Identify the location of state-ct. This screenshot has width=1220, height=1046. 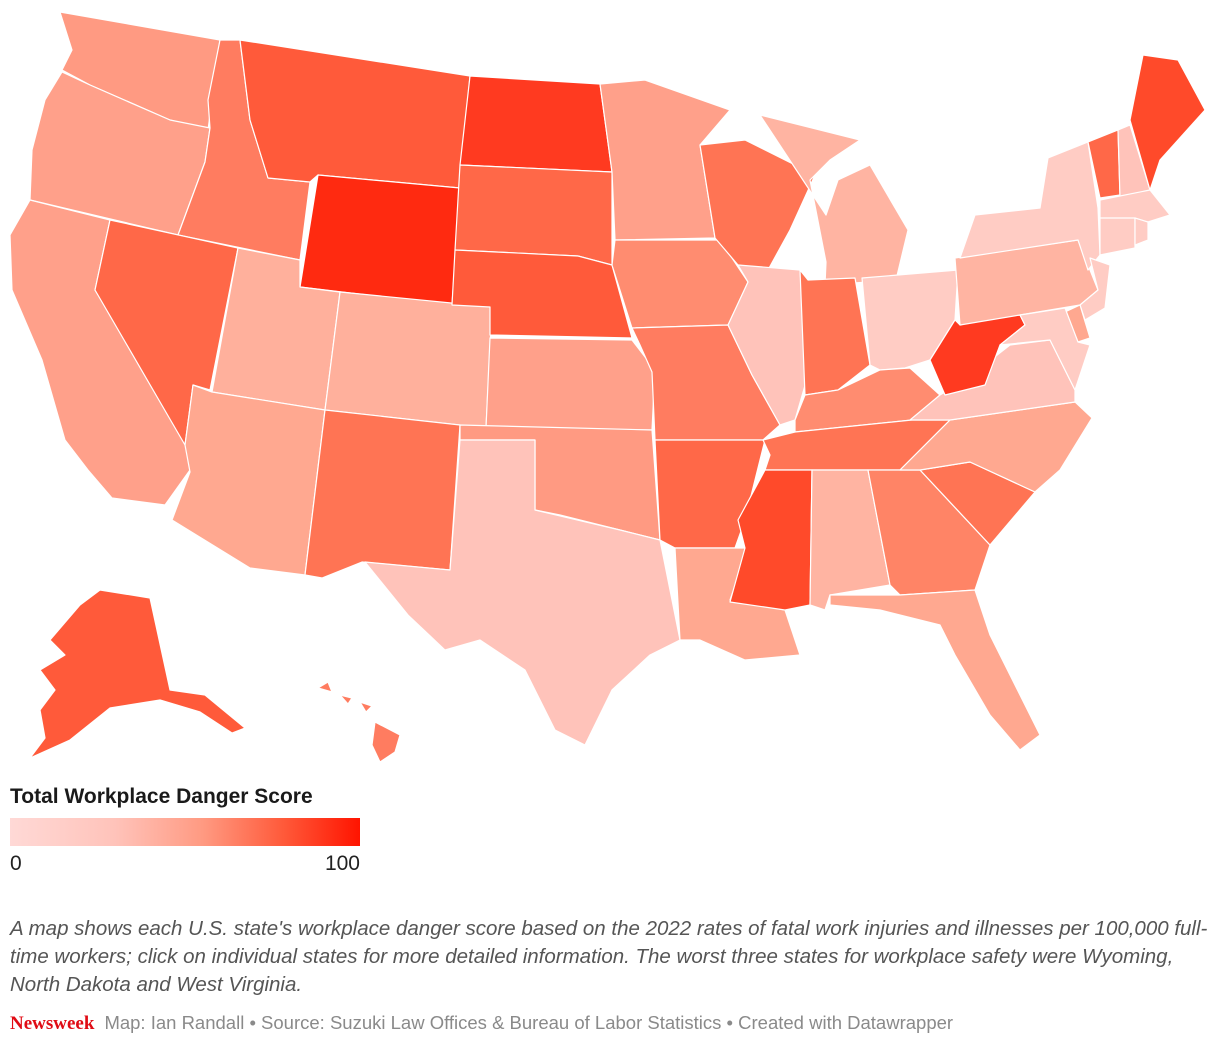
(1117, 236).